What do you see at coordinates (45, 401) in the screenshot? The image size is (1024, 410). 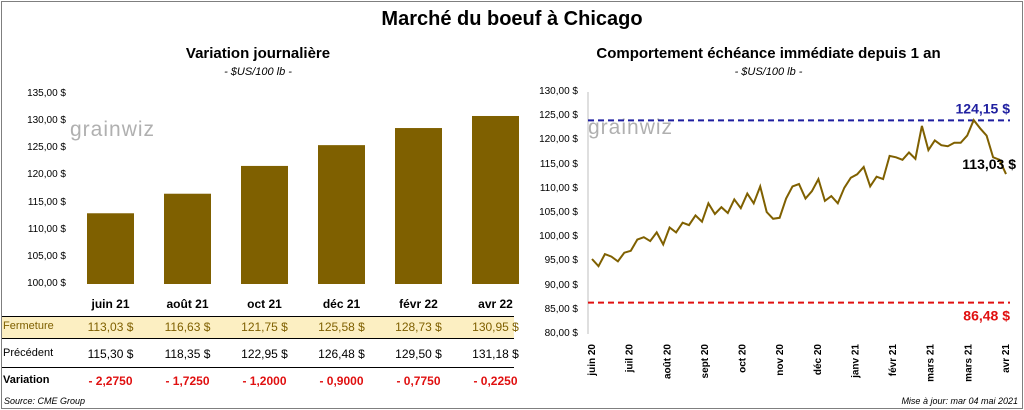 I see `source-note: Source: CME Group` at bounding box center [45, 401].